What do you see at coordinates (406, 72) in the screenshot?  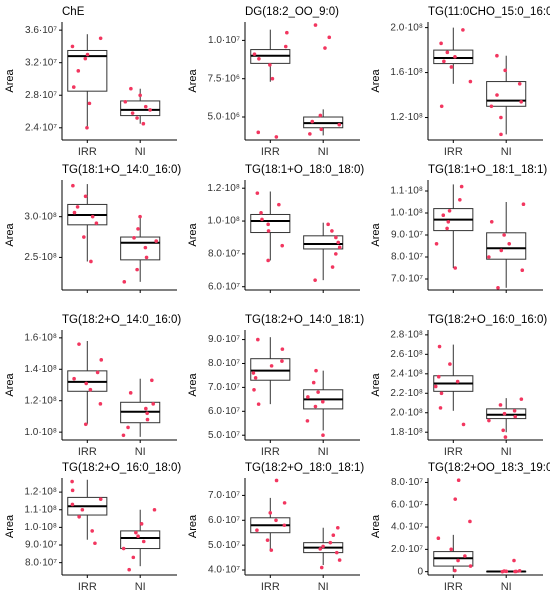 I see `y-tick-label: 1.6·10⁸` at bounding box center [406, 72].